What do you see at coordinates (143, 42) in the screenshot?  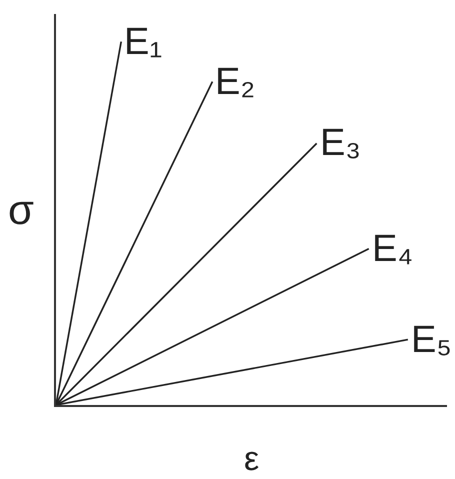 I see `series-label: E₁` at bounding box center [143, 42].